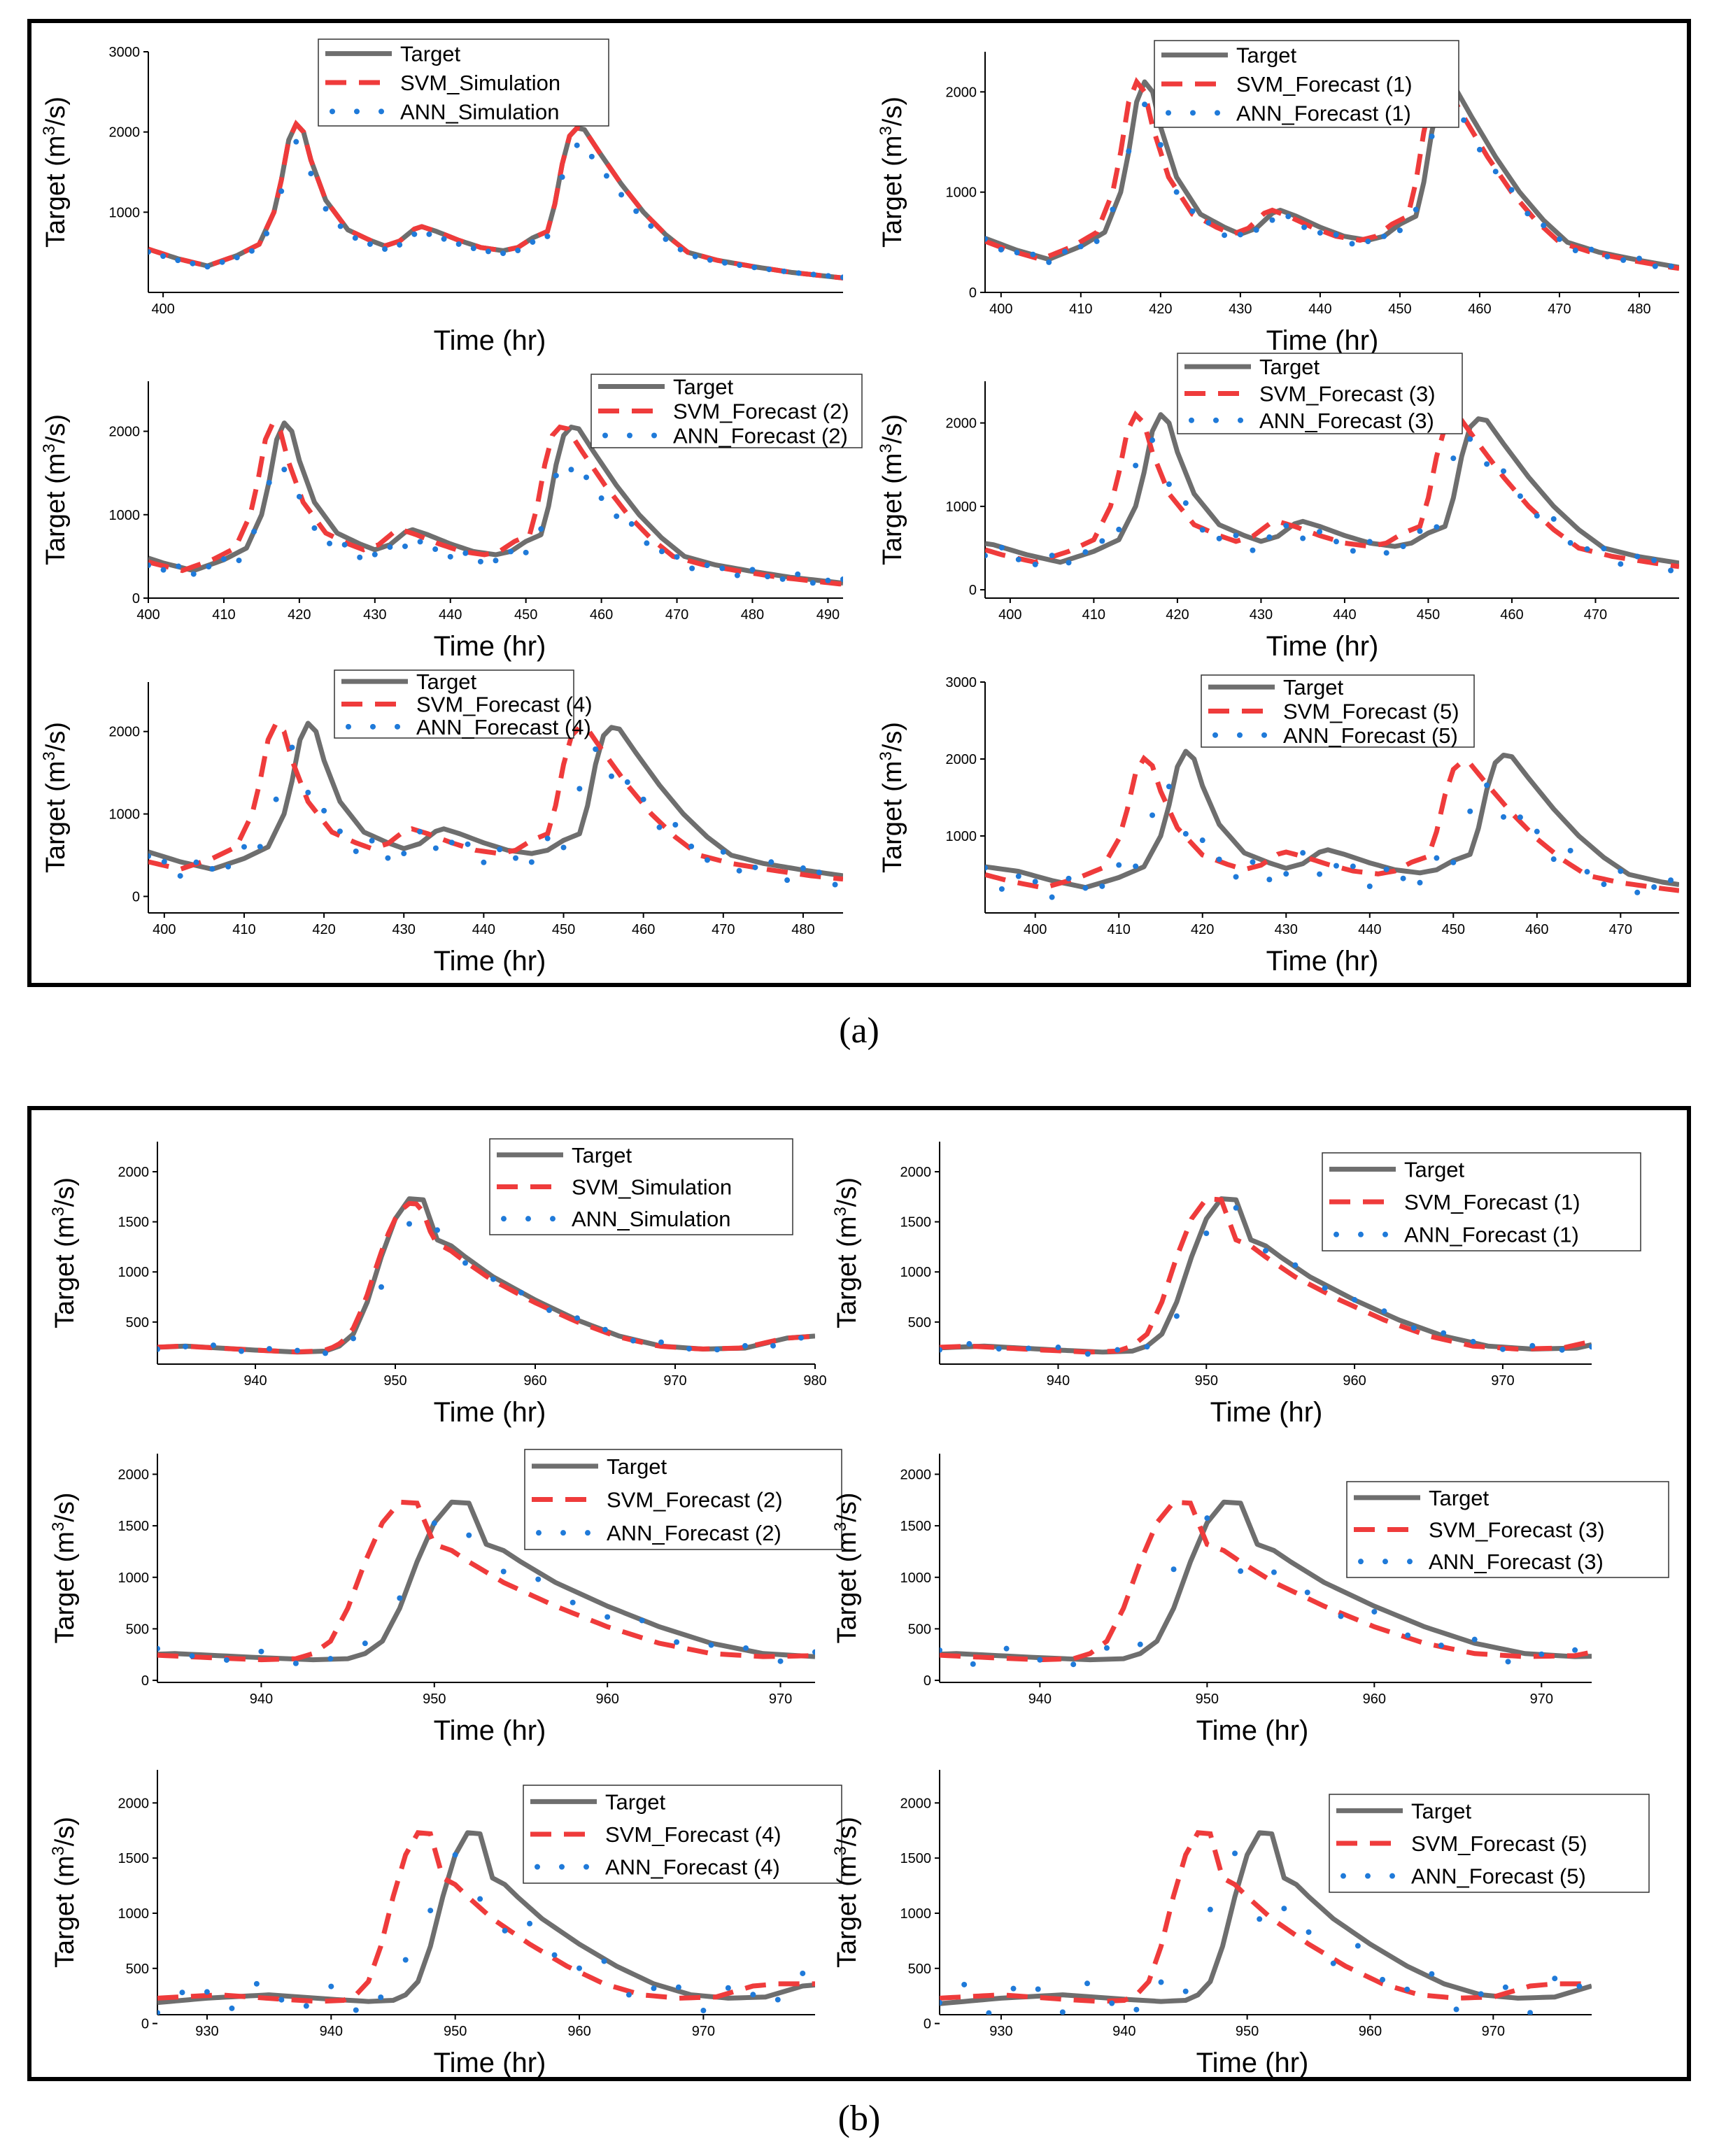 This screenshot has width=1719, height=2156. What do you see at coordinates (802, 930) in the screenshot?
I see `x-tick-label: 480` at bounding box center [802, 930].